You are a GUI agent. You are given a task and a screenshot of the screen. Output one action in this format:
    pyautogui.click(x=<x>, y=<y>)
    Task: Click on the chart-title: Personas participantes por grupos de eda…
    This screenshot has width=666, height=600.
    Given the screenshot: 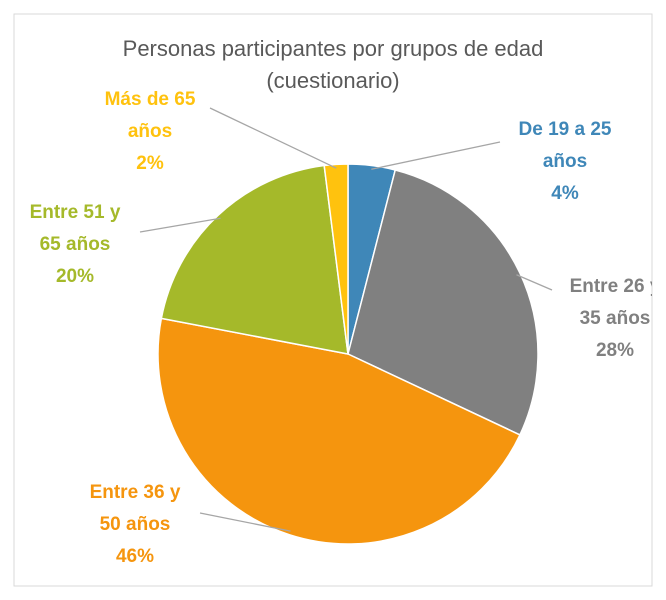 What is the action you would take?
    pyautogui.click(x=333, y=64)
    